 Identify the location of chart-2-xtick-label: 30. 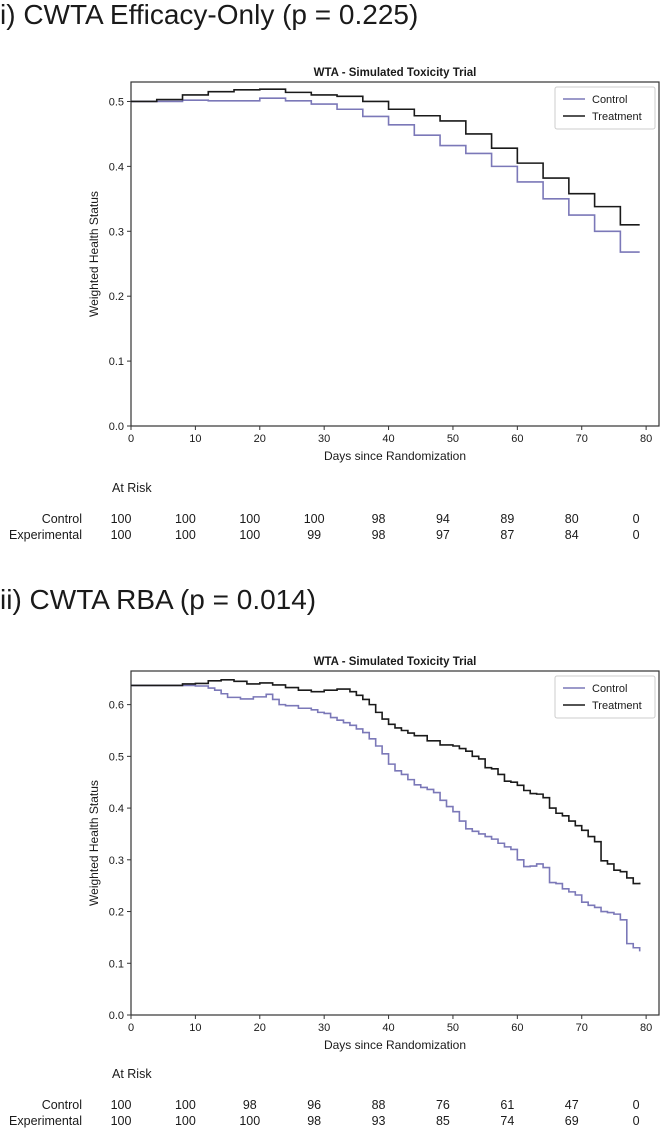
(324, 1028).